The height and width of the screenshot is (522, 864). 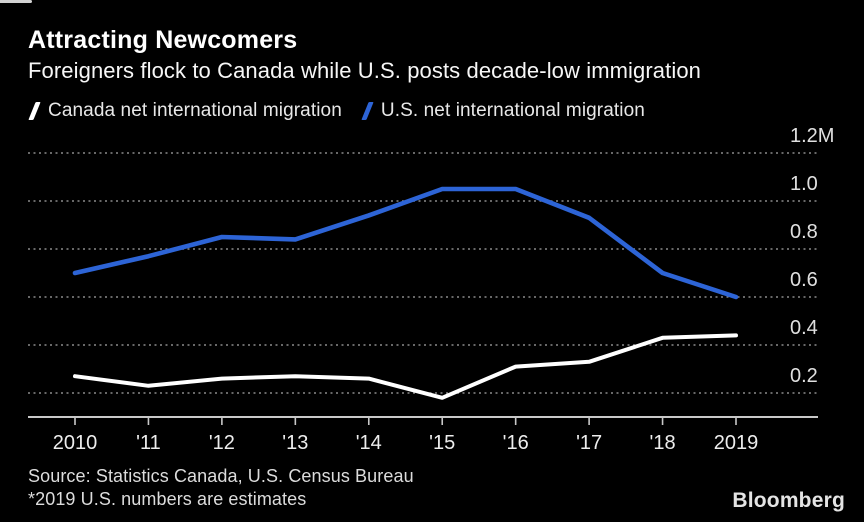 I want to click on x-axis-label: '14, so click(x=369, y=443).